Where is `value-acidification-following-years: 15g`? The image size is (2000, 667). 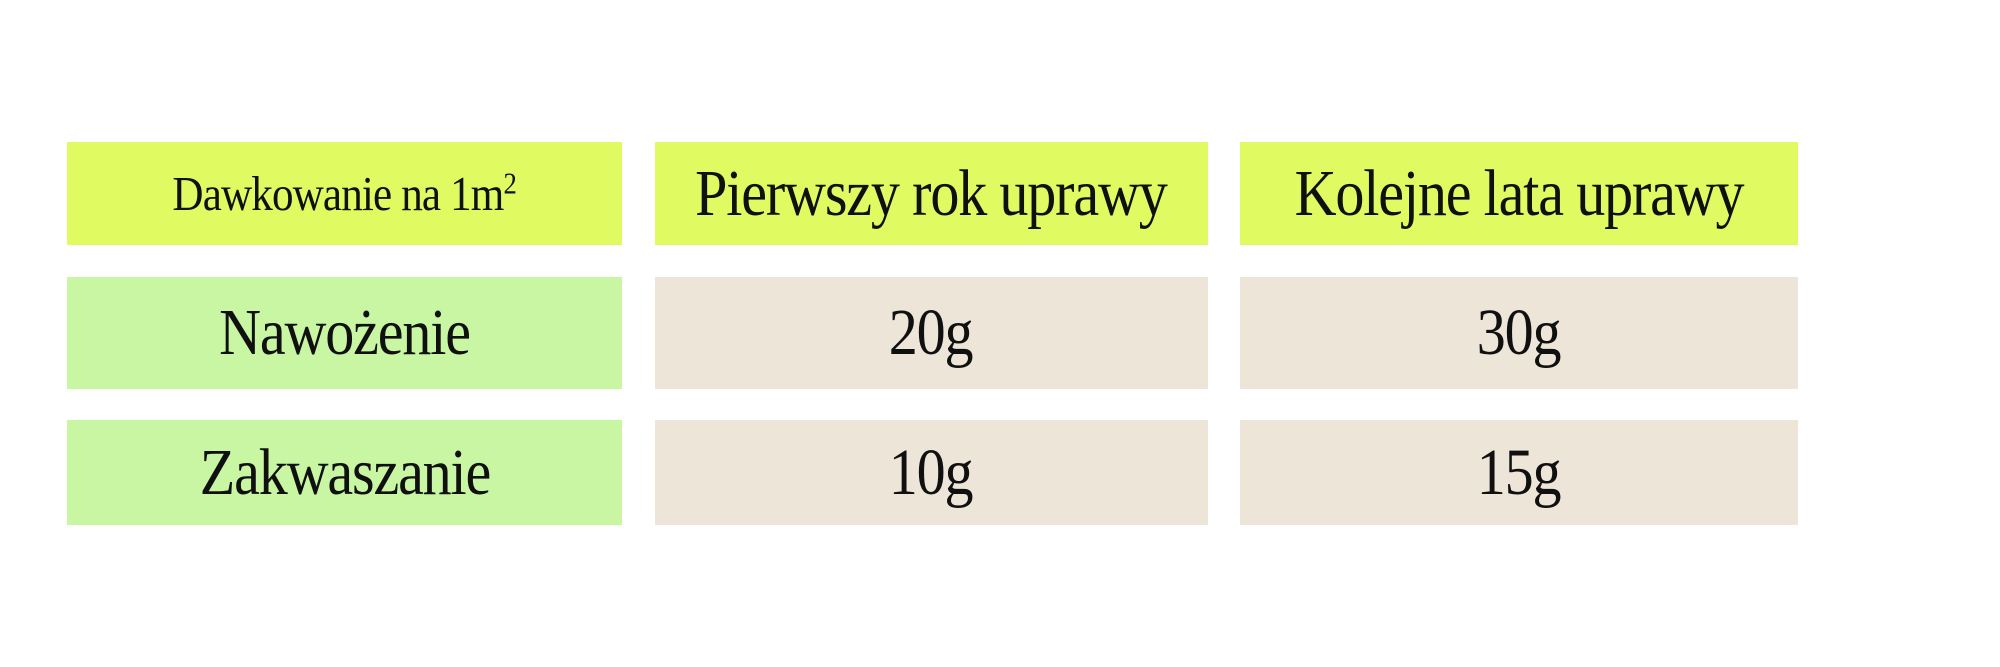 value-acidification-following-years: 15g is located at coordinates (1519, 472).